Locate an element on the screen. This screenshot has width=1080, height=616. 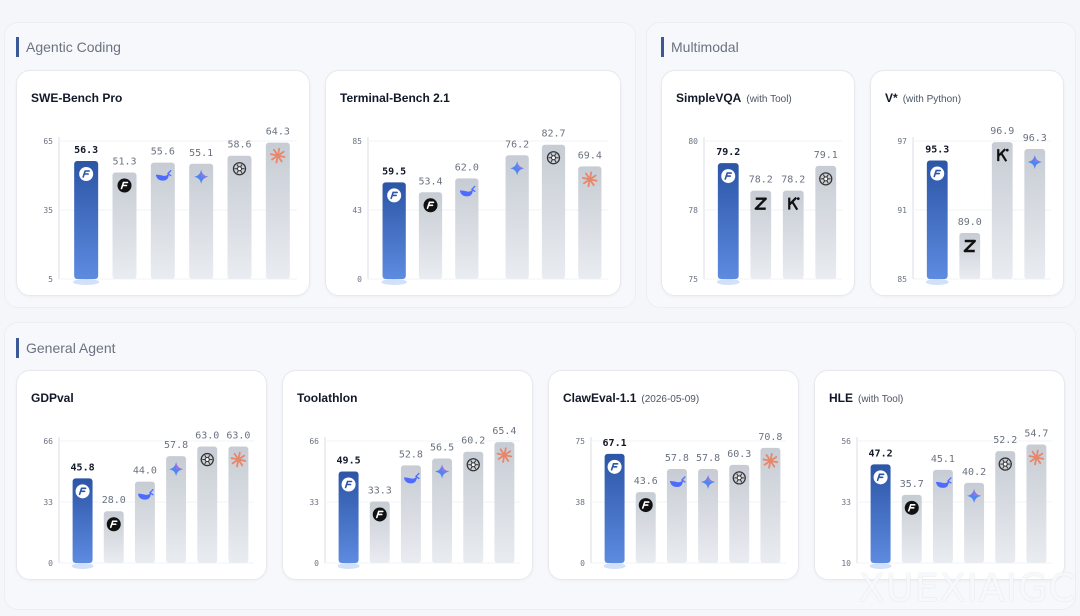
y-tick-label: 35 is located at coordinates (48, 210).